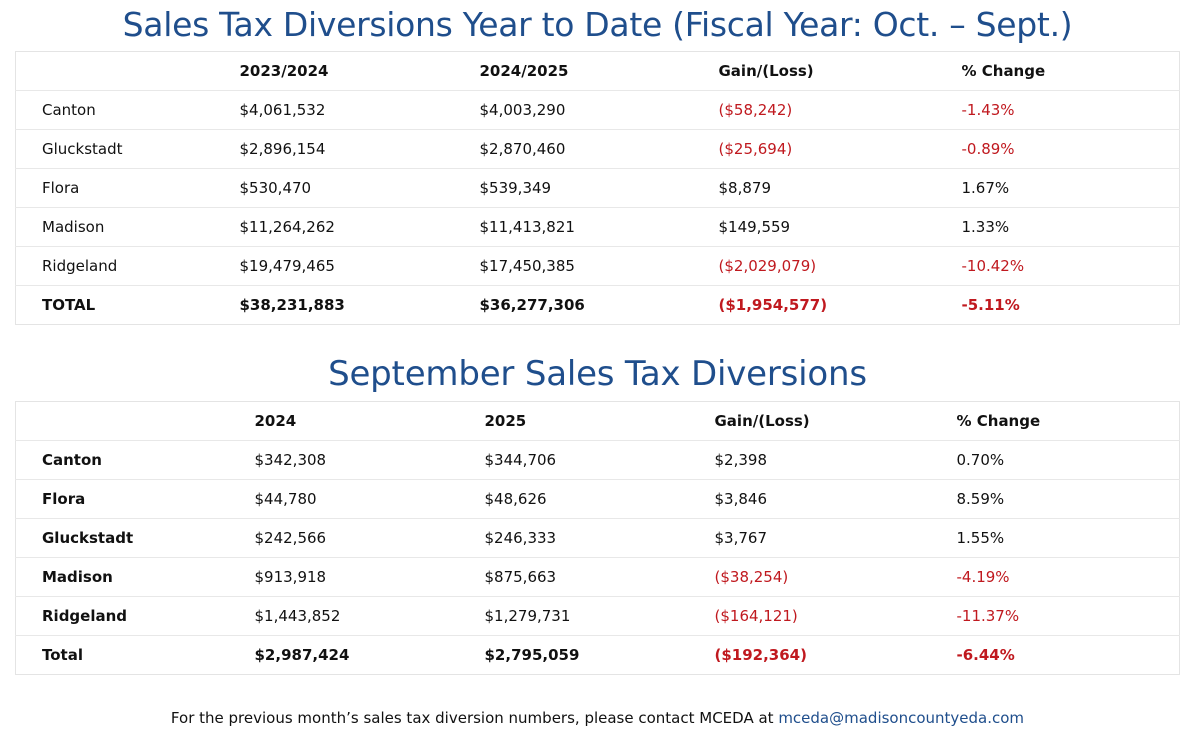  Describe the element at coordinates (835, 655) in the screenshot. I see `total-gain: ($192,364)` at that location.